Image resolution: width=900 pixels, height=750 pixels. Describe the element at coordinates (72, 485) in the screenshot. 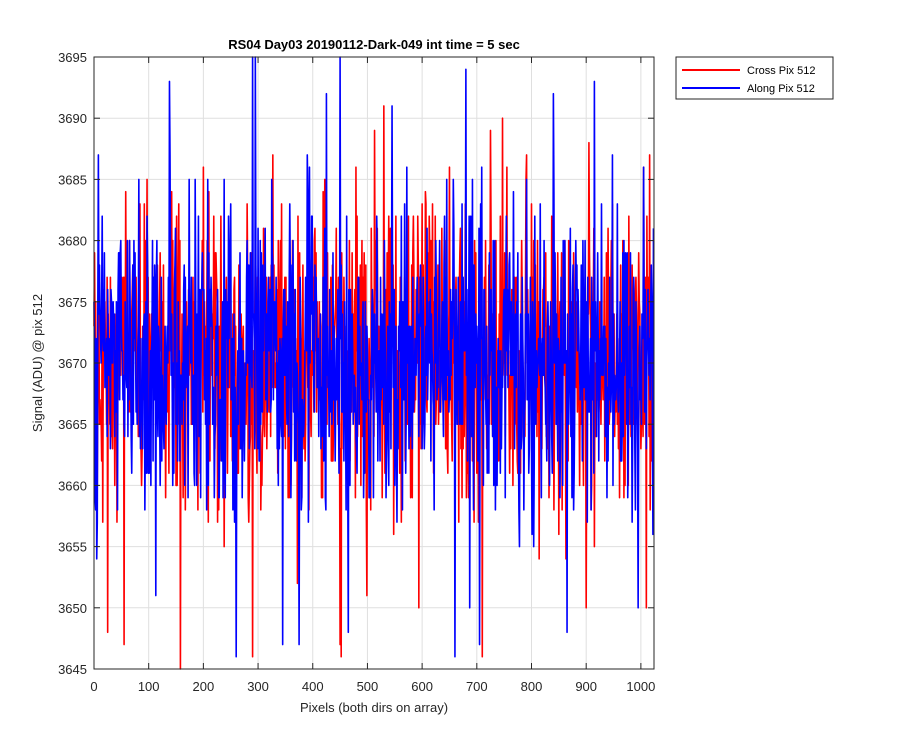

I see `y-tick-label: 3660` at that location.